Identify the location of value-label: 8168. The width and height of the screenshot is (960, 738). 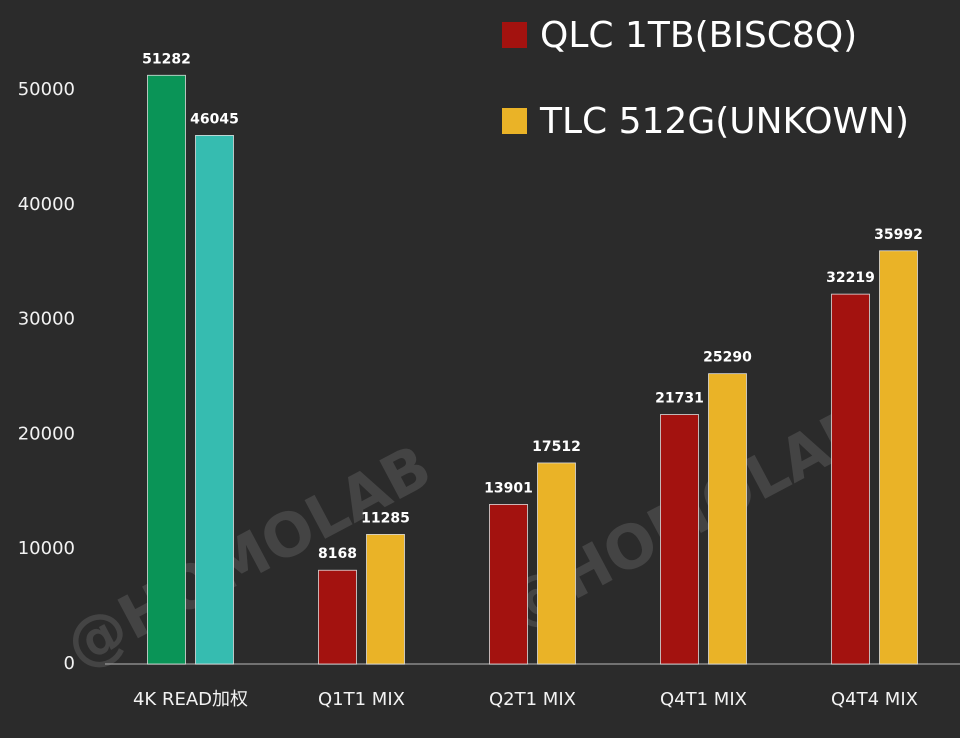
(337, 554).